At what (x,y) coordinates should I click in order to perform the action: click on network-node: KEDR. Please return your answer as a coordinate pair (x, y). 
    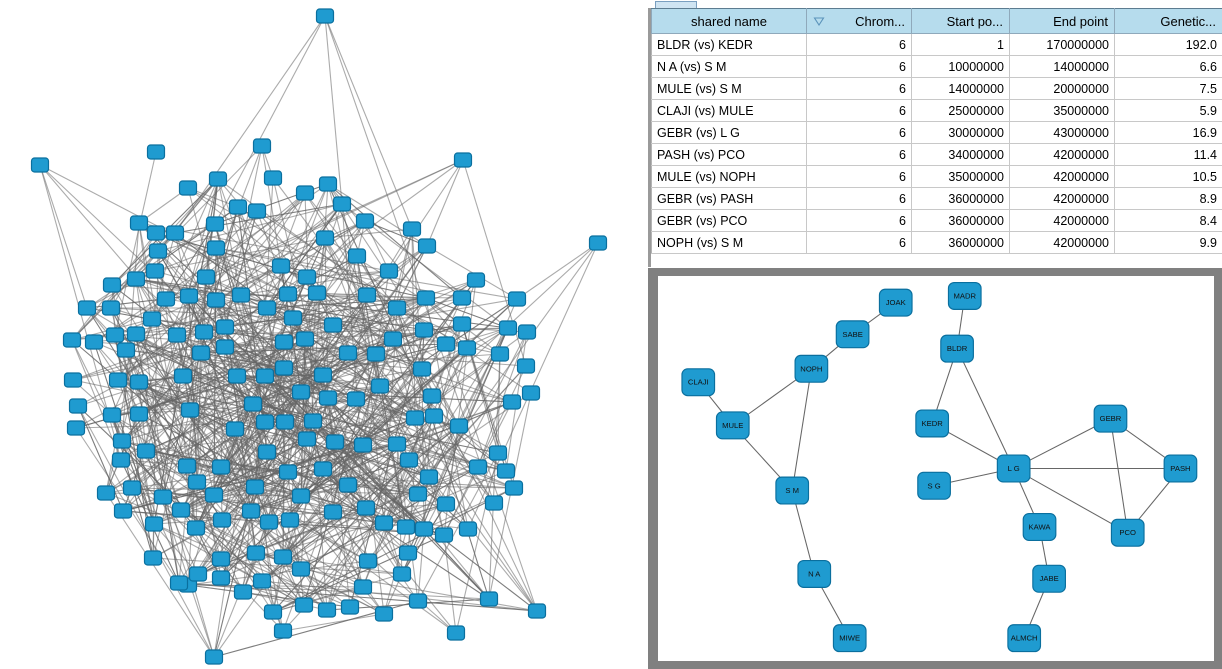
    Looking at the image, I should click on (932, 423).